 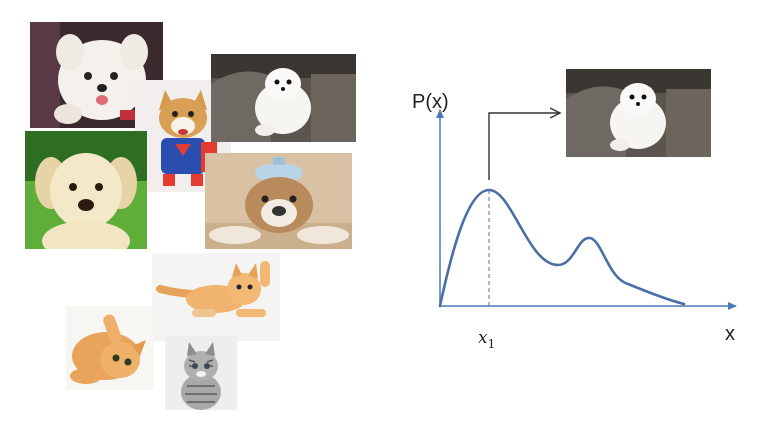 I want to click on y-axis-label: P(x), so click(x=430, y=102).